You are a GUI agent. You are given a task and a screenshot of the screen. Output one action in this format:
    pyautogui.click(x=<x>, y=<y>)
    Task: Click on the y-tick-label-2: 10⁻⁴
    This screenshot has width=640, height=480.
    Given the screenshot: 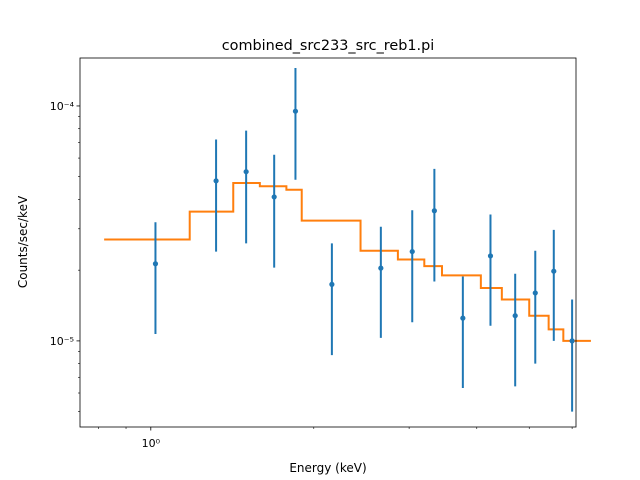 What is the action you would take?
    pyautogui.click(x=62, y=106)
    